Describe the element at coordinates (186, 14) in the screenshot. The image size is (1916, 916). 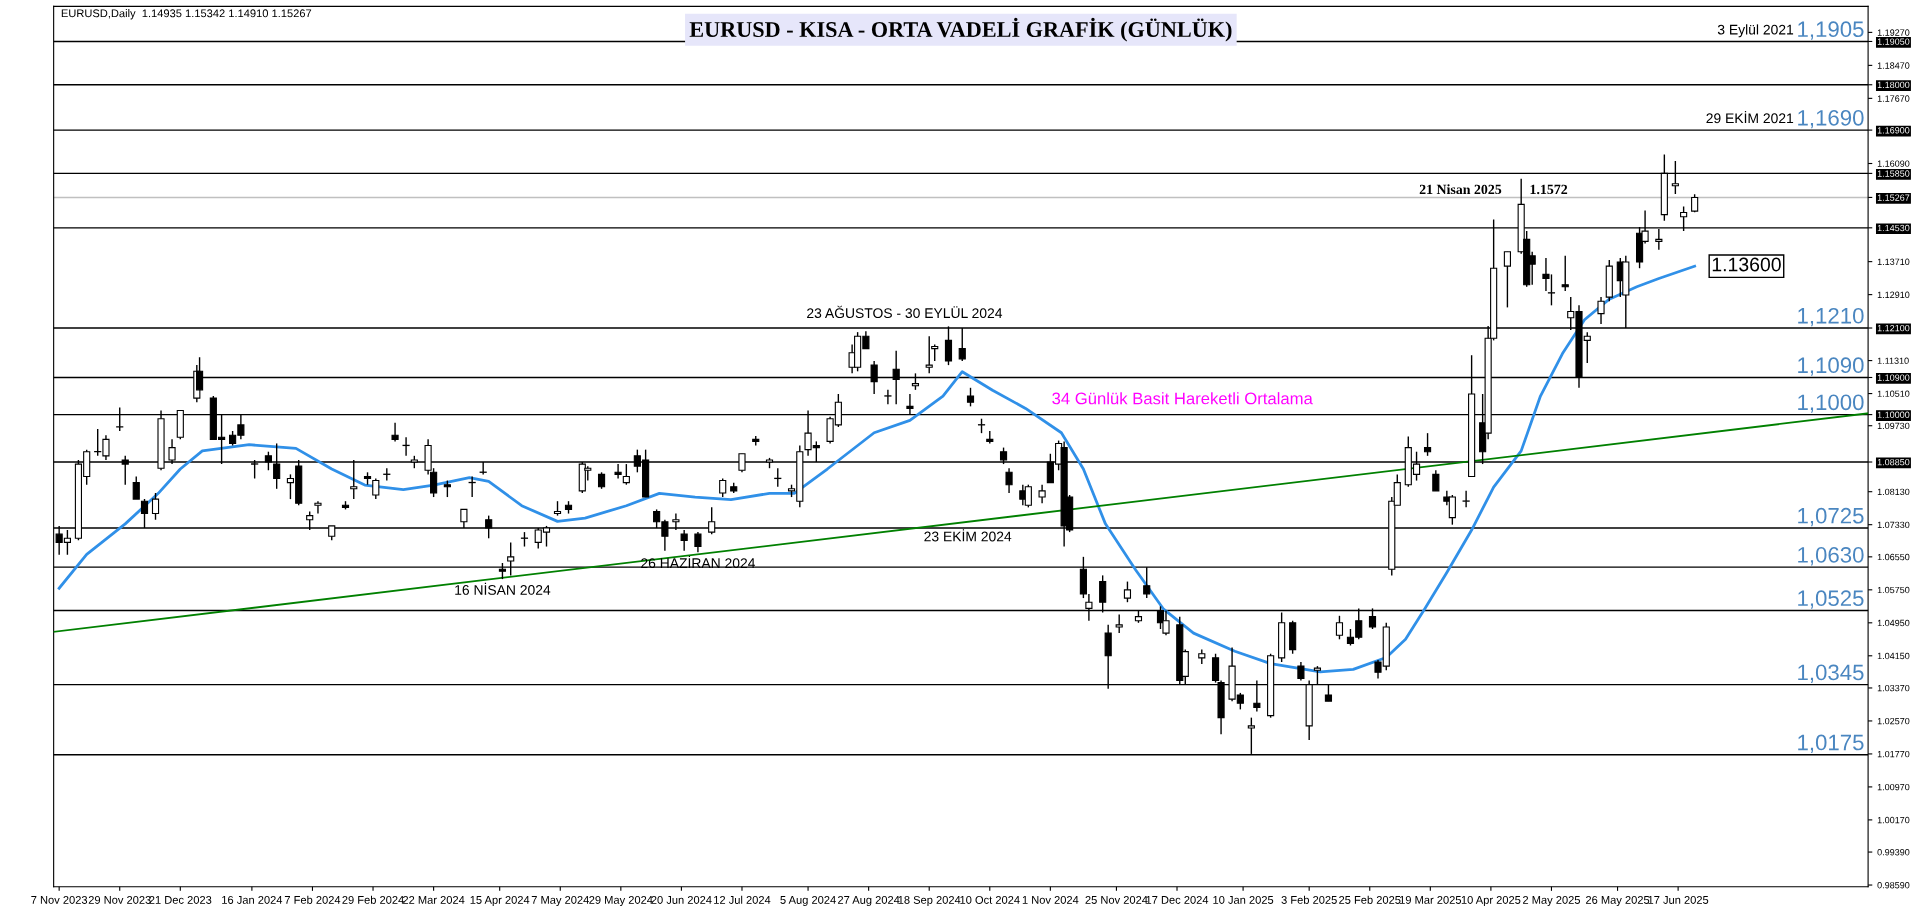
I see `chart-subtitle: EURUSD,Daily 1.14935 1.15342 1.14910 1.15267` at that location.